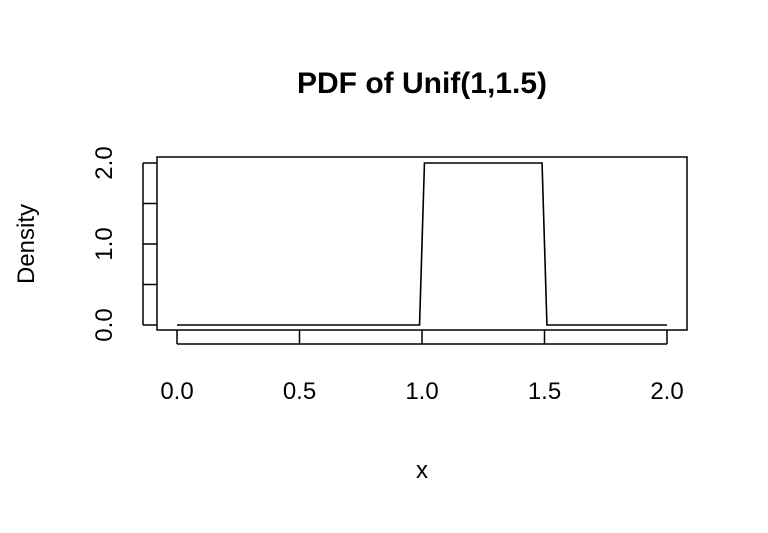 The height and width of the screenshot is (533, 768). Describe the element at coordinates (104, 162) in the screenshot. I see `y-tick-label: 2.0` at that location.